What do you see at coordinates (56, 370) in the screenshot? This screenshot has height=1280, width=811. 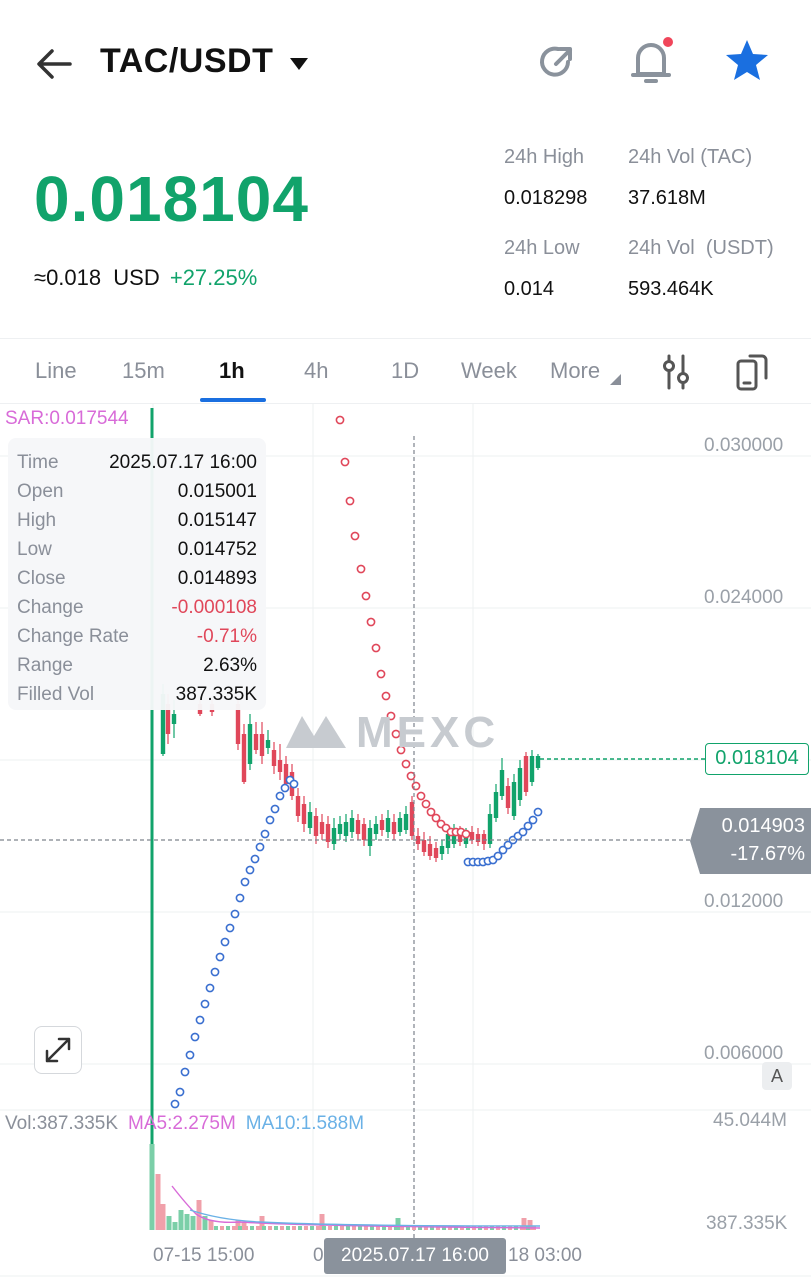 I see `tab-line: Line` at bounding box center [56, 370].